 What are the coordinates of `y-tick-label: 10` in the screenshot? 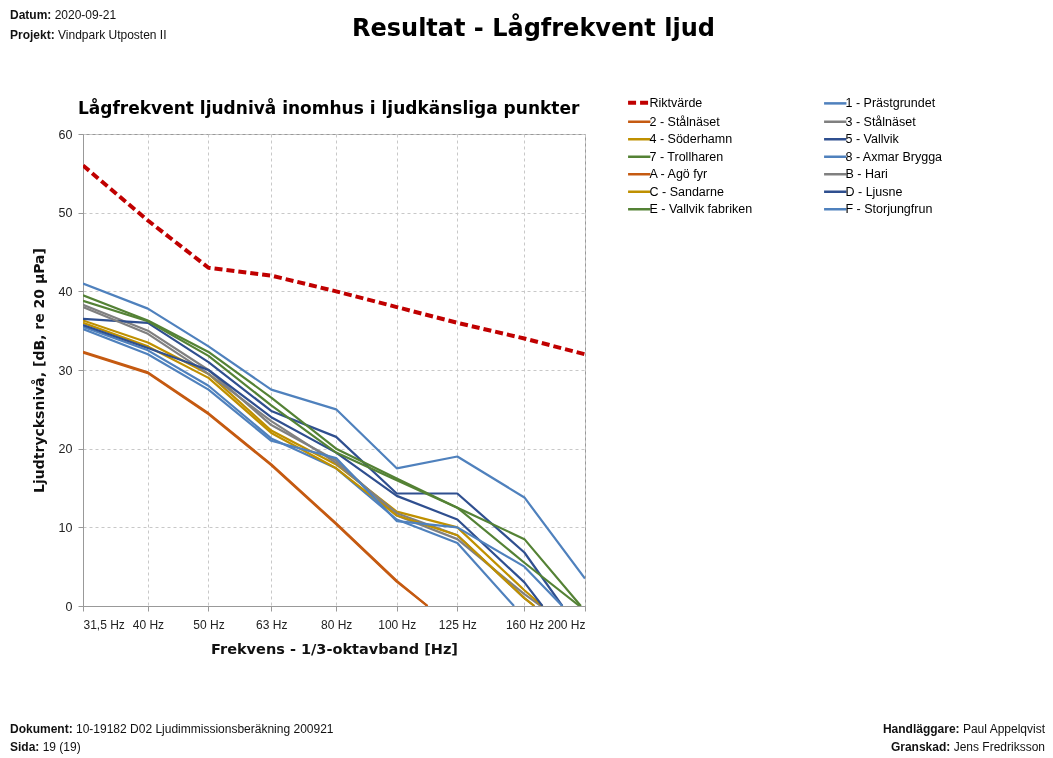 It's located at (65, 527).